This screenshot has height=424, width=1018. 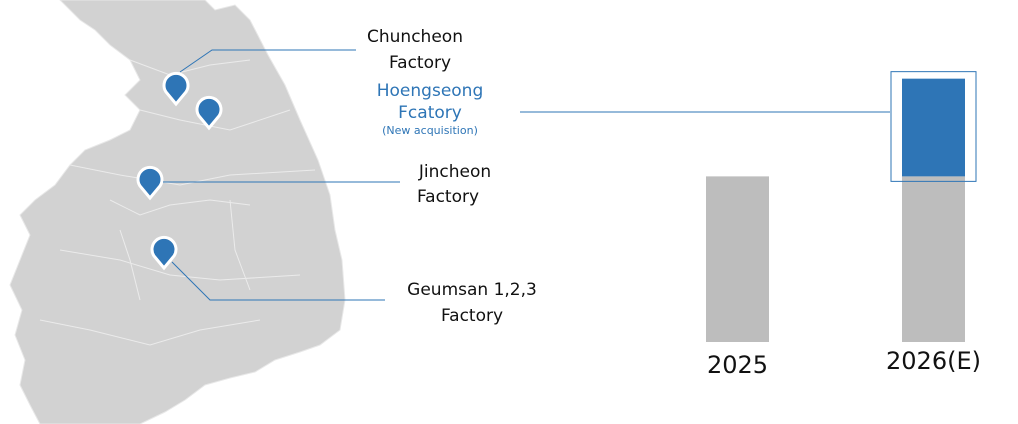 What do you see at coordinates (430, 113) in the screenshot?
I see `factory-label: Fcatory` at bounding box center [430, 113].